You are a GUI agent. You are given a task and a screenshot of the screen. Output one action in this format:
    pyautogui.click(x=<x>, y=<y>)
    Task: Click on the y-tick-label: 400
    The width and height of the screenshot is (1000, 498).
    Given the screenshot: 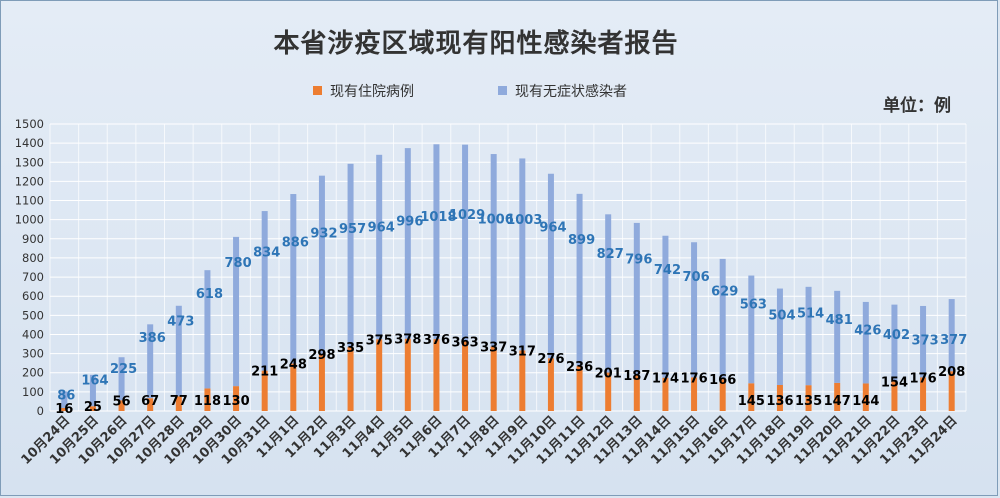 What is the action you would take?
    pyautogui.click(x=33, y=334)
    